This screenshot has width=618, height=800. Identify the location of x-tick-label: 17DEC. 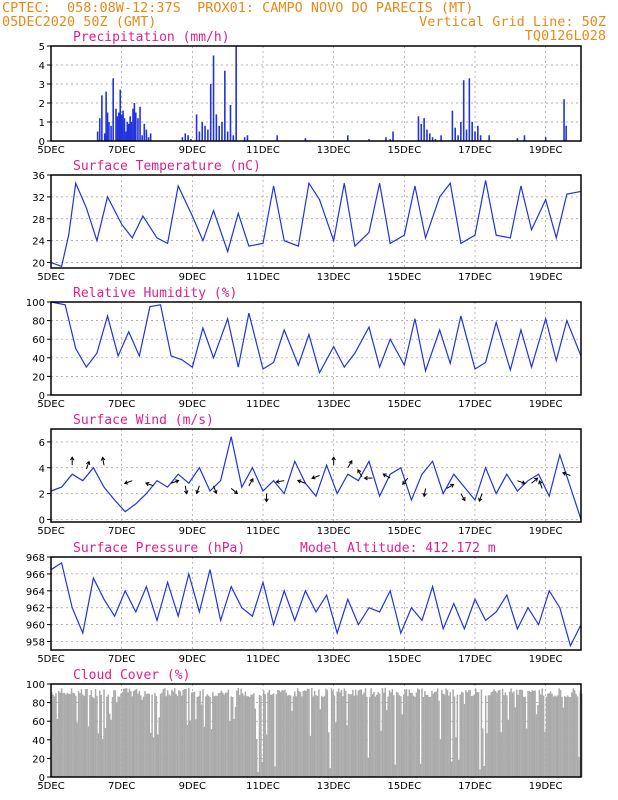
(475, 531).